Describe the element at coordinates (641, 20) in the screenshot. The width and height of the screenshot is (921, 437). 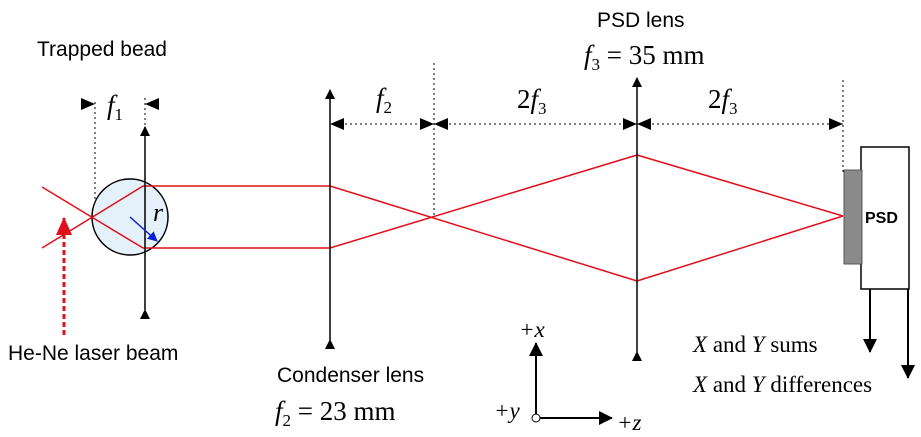
I see `psd-lens-label: PSD lens` at that location.